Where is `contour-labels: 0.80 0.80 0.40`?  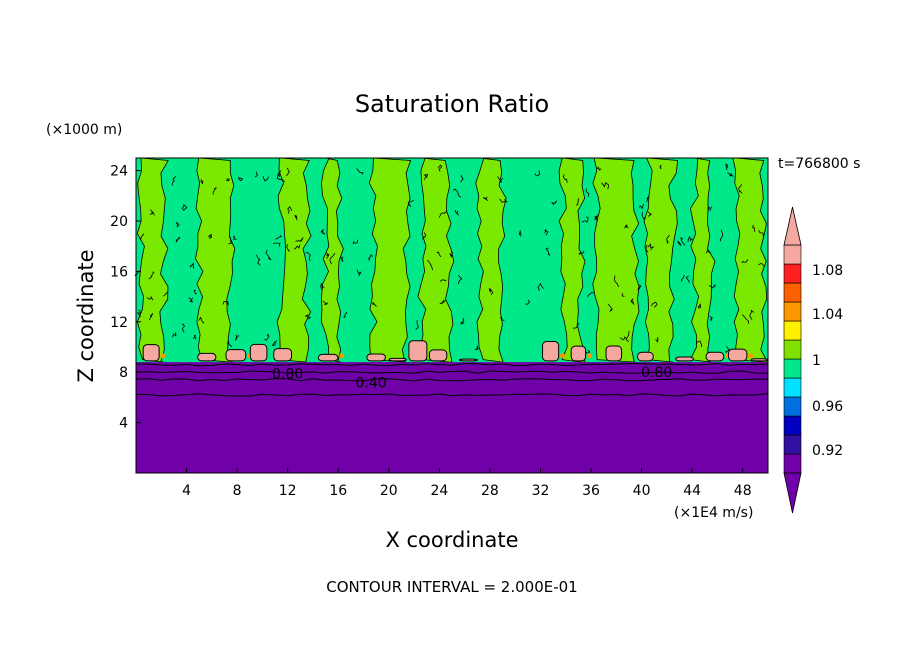
contour-labels: 0.80 0.80 0.40 is located at coordinates (472, 378).